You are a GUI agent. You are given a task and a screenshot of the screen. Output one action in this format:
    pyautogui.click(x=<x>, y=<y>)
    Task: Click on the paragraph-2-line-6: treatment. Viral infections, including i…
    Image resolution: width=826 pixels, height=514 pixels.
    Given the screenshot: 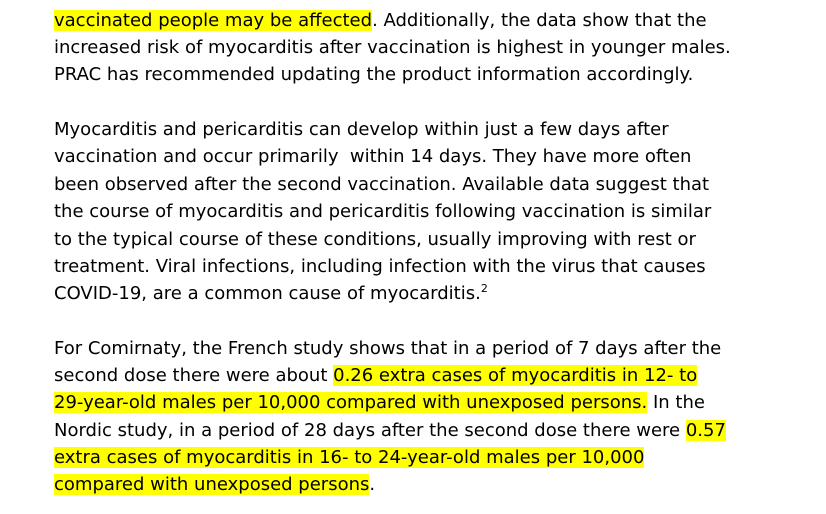 What is the action you would take?
    pyautogui.click(x=380, y=266)
    